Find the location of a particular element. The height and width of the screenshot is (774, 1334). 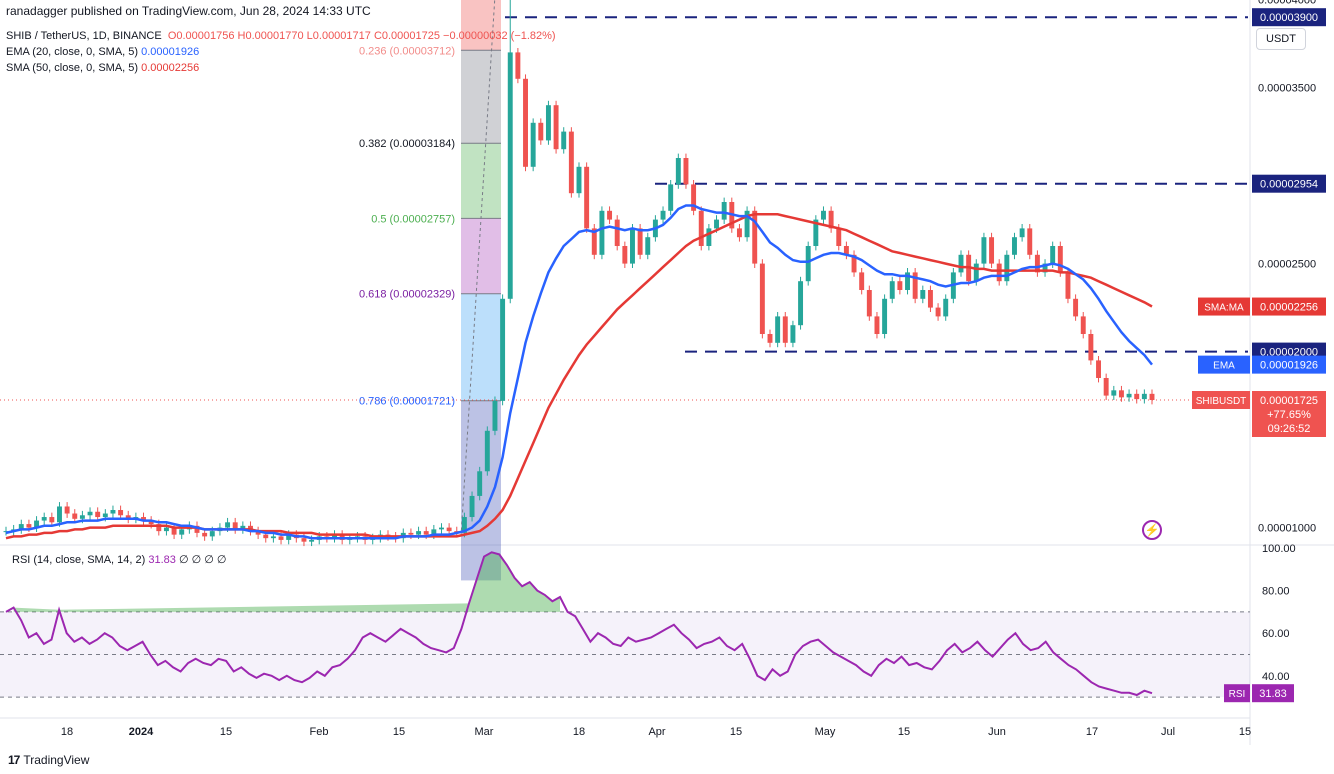

fib-level-label: 0.5 (0.00002757) is located at coordinates (413, 219).